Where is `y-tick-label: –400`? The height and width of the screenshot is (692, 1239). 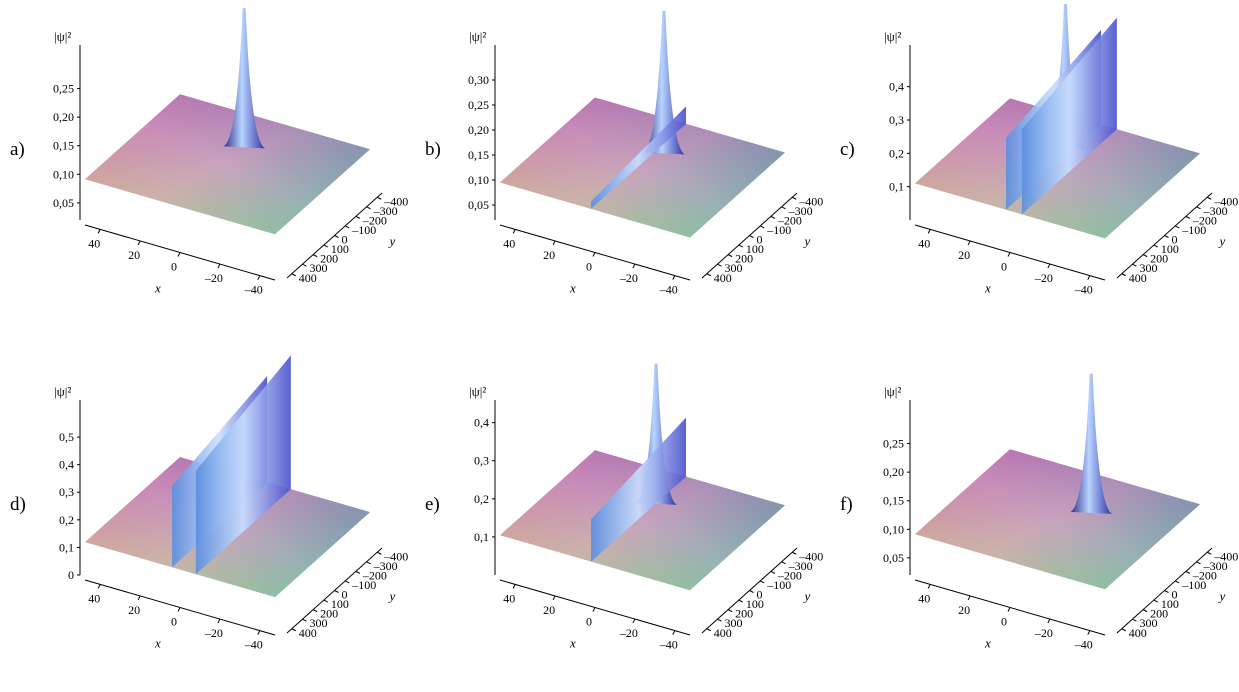 y-tick-label: –400 is located at coordinates (1225, 201).